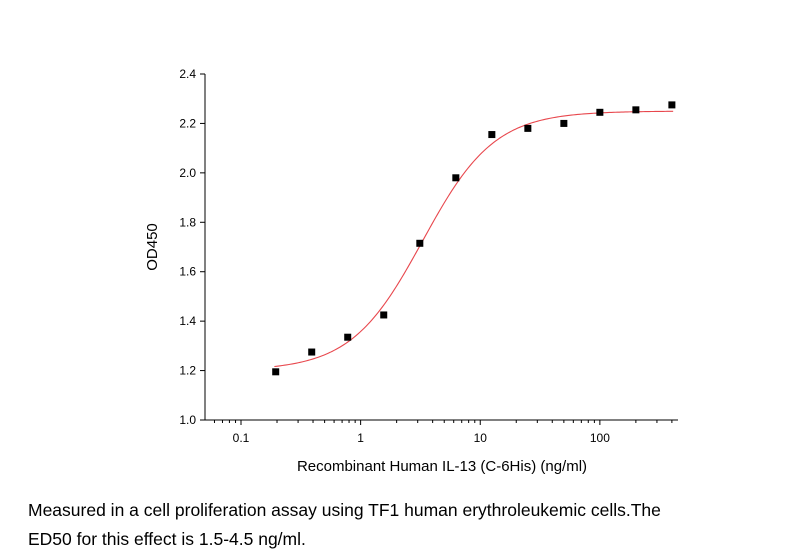  Describe the element at coordinates (187, 74) in the screenshot. I see `y-tick-label: 2.4` at that location.